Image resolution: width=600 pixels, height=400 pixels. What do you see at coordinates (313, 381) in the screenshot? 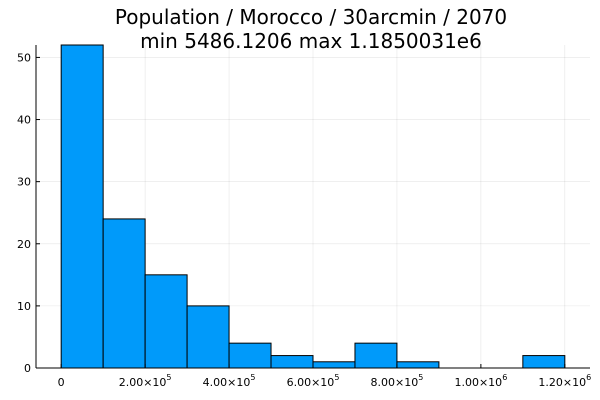
I see `x-tick-label: 6.00×10⁵` at bounding box center [313, 381].